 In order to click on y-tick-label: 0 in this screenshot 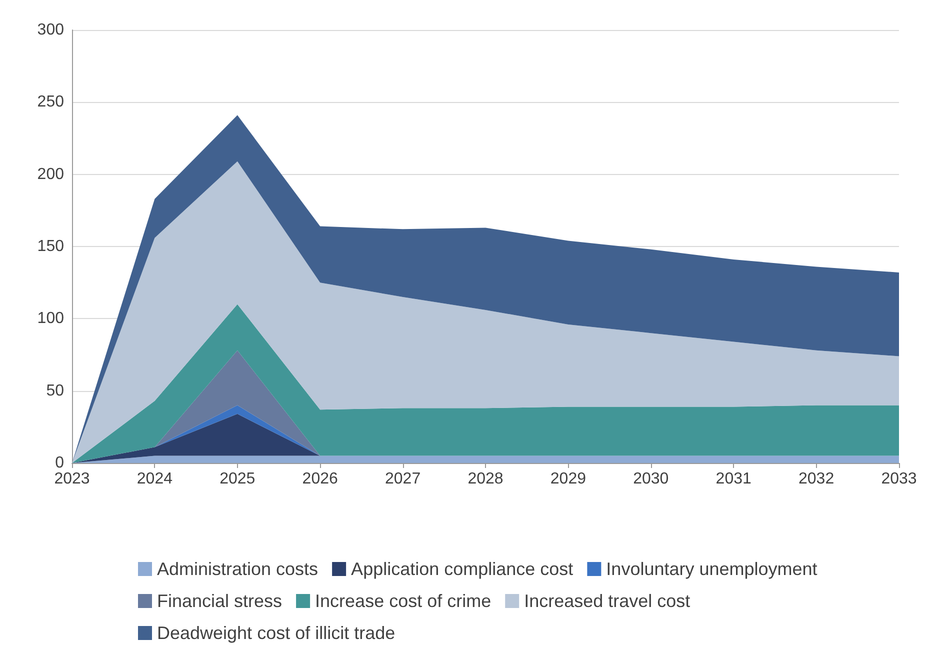, I will do `click(59, 463)`.